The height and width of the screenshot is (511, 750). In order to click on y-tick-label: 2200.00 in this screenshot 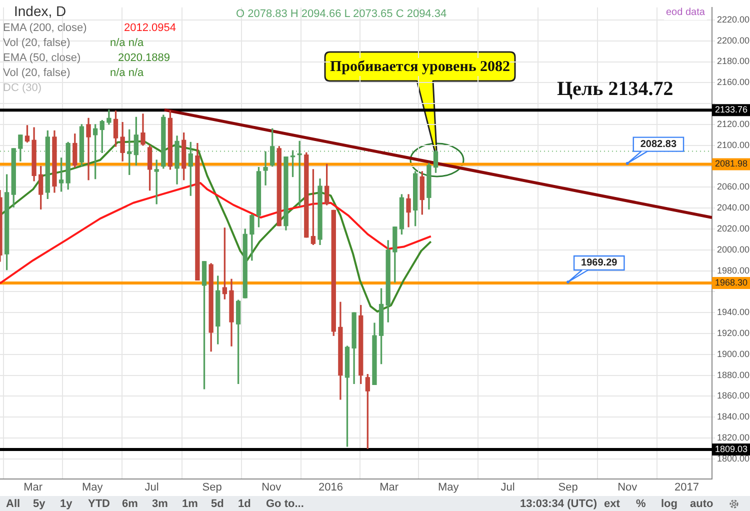, I will do `click(733, 40)`.